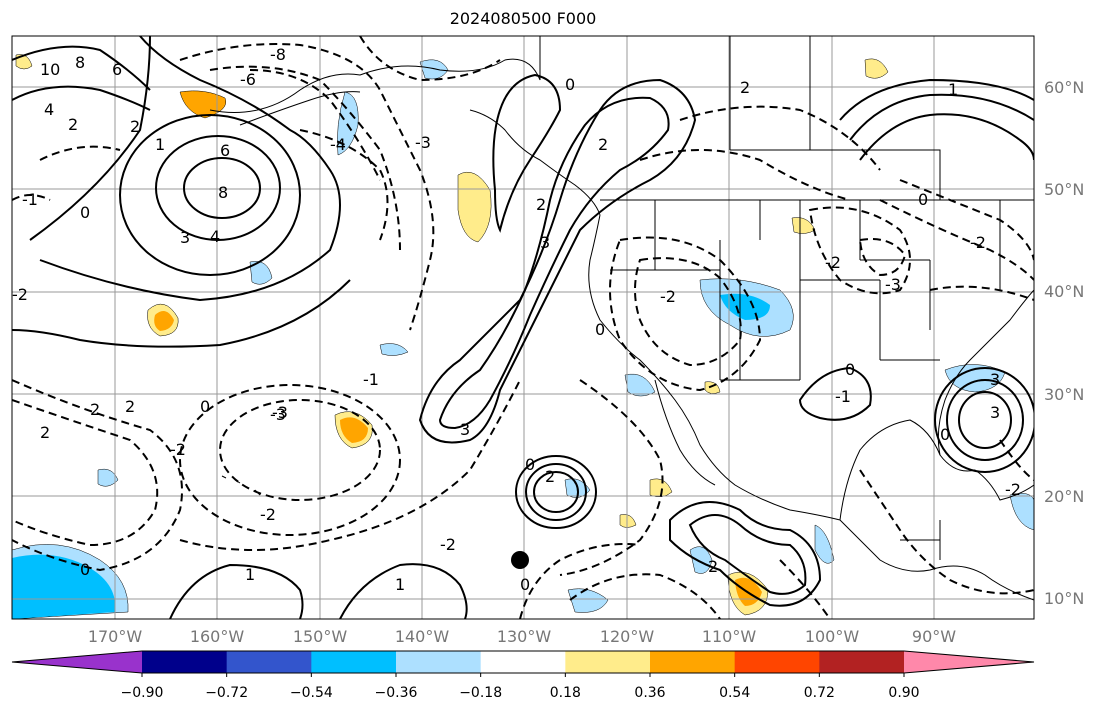 Image resolution: width=1105 pixels, height=712 pixels. I want to click on contour-label: -4, so click(338, 144).